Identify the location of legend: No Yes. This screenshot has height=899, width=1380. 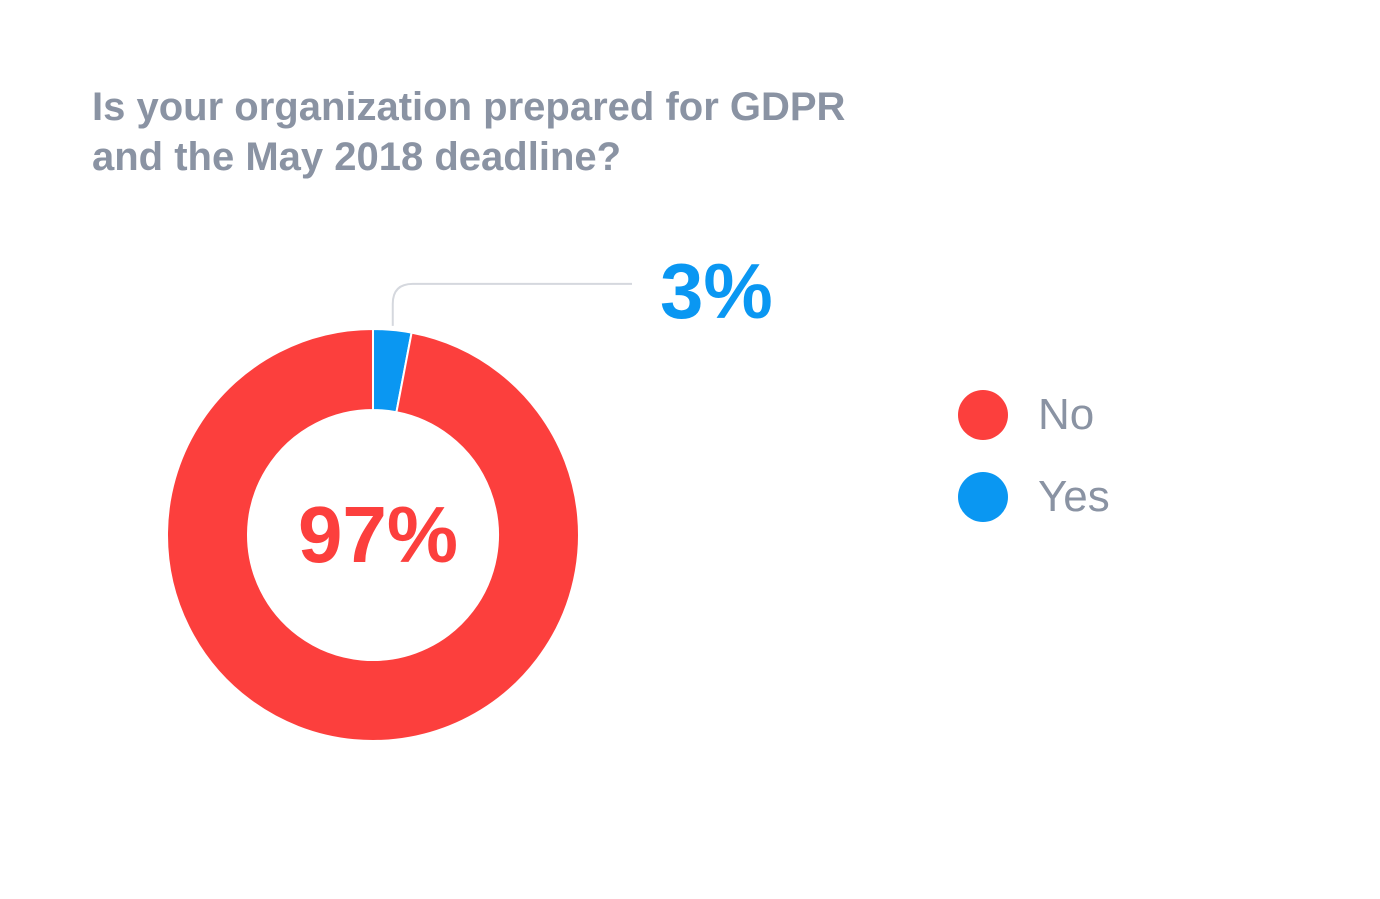
(1034, 470).